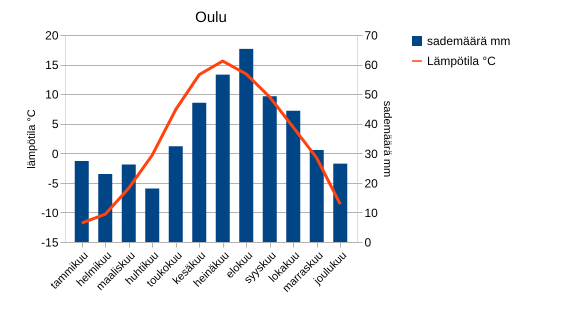  What do you see at coordinates (371, 124) in the screenshot?
I see `y2-tick-label: 40` at bounding box center [371, 124].